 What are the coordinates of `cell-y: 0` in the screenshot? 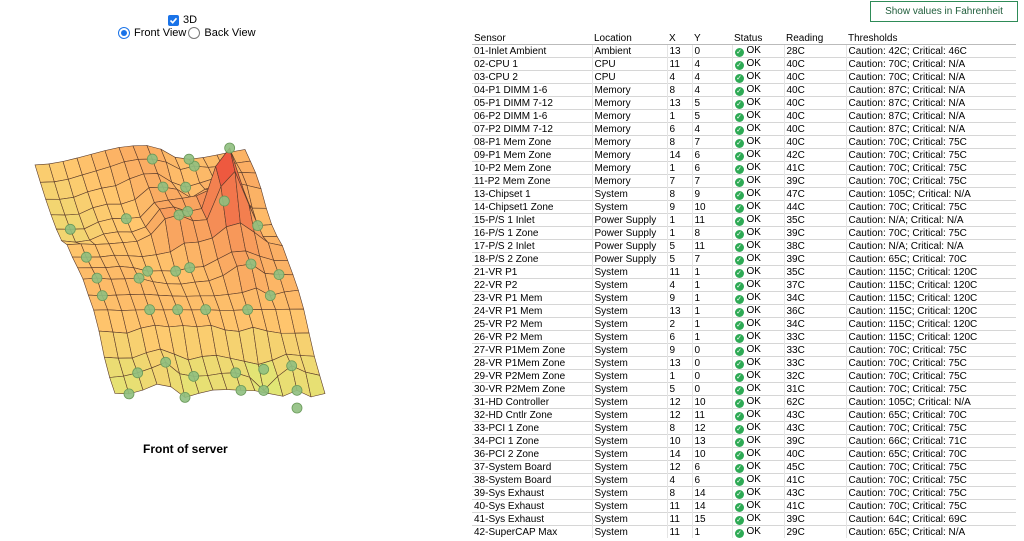 It's located at (711, 389).